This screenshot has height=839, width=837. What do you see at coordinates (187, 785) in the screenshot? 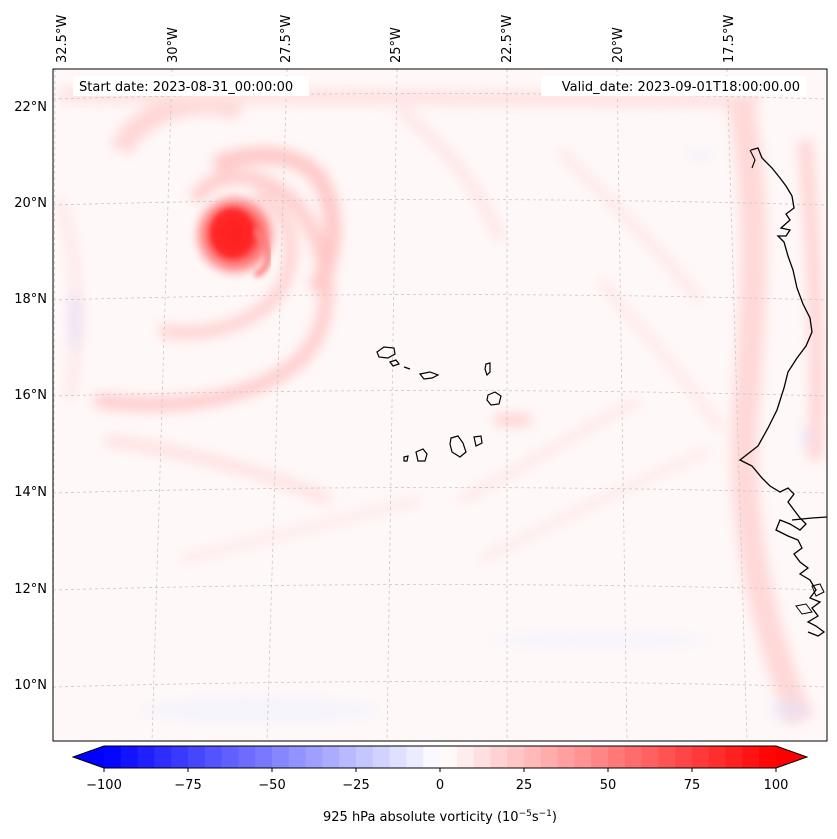
I see `colorbar-tick-label: −75` at bounding box center [187, 785].